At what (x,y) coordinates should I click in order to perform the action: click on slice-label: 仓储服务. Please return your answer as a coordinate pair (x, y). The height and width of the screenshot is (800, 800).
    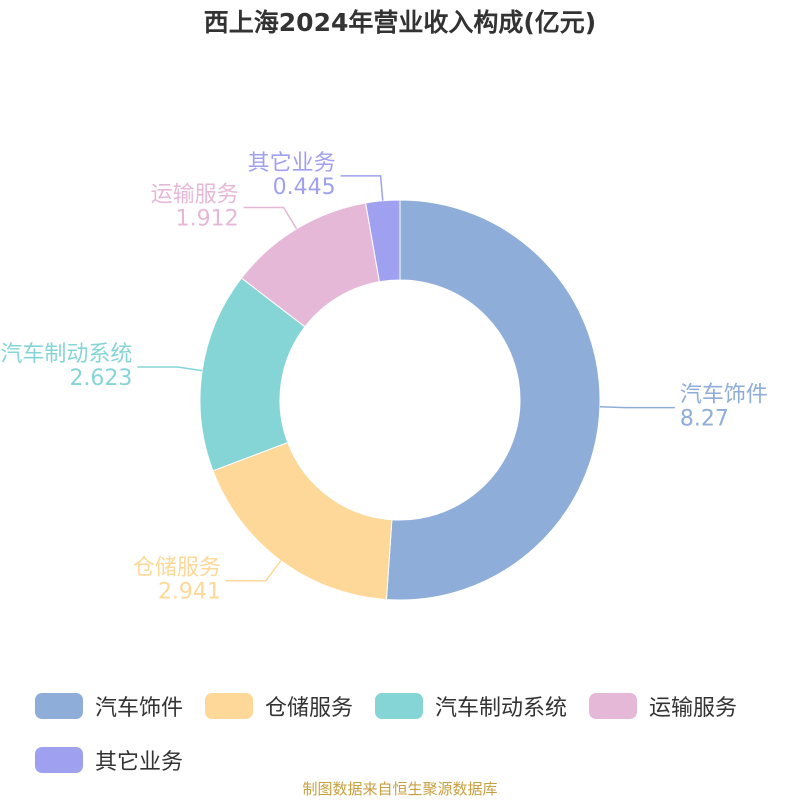
    Looking at the image, I should click on (177, 568).